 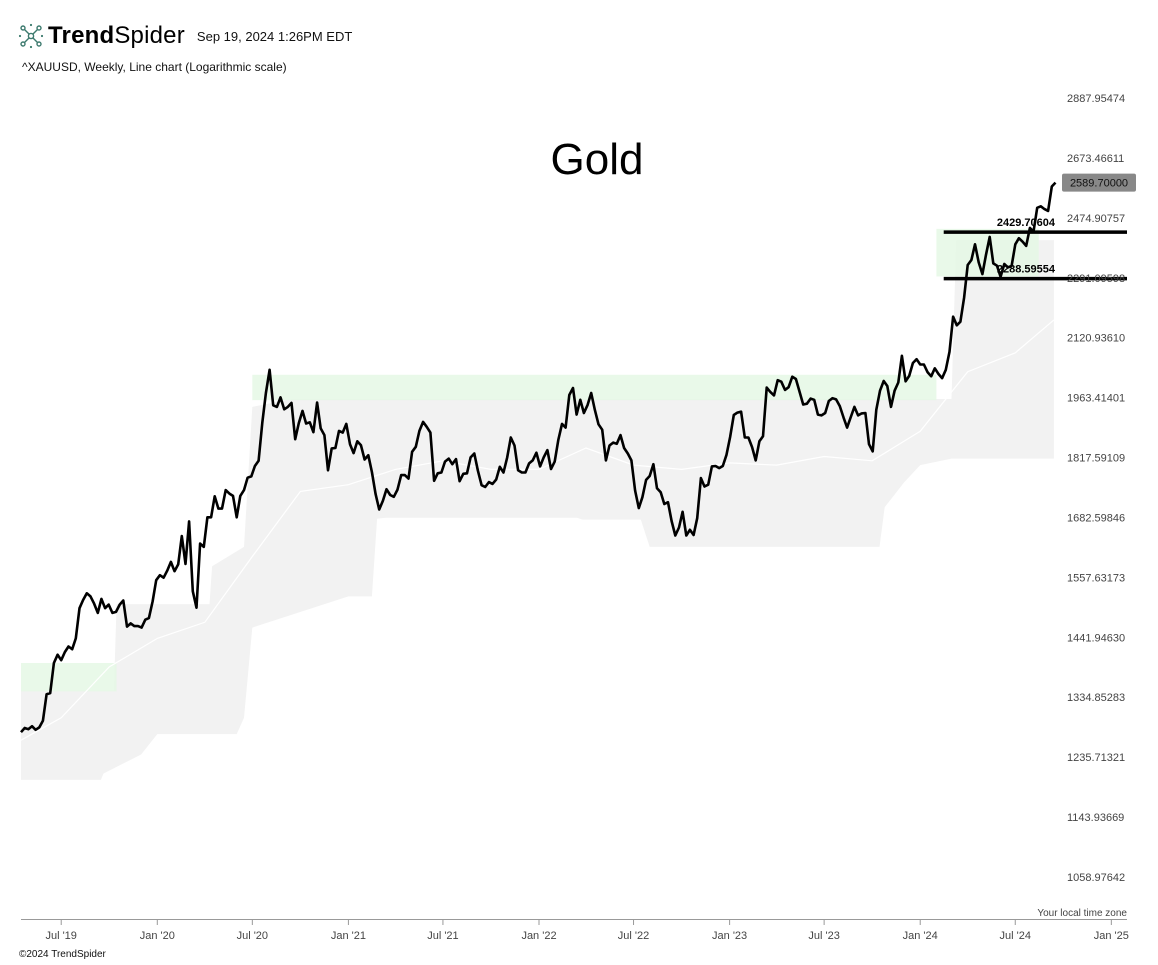 I want to click on y-tick-label: 1963.41401, so click(x=1096, y=399).